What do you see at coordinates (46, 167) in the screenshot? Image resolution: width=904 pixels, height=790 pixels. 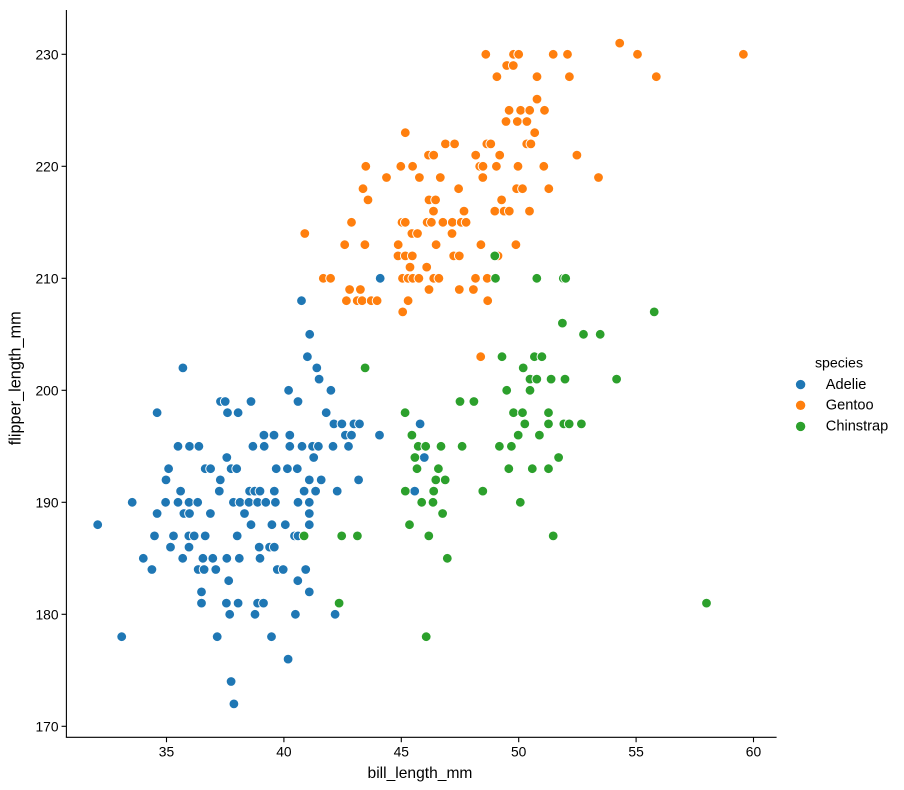 I see `svg-text: 220` at bounding box center [46, 167].